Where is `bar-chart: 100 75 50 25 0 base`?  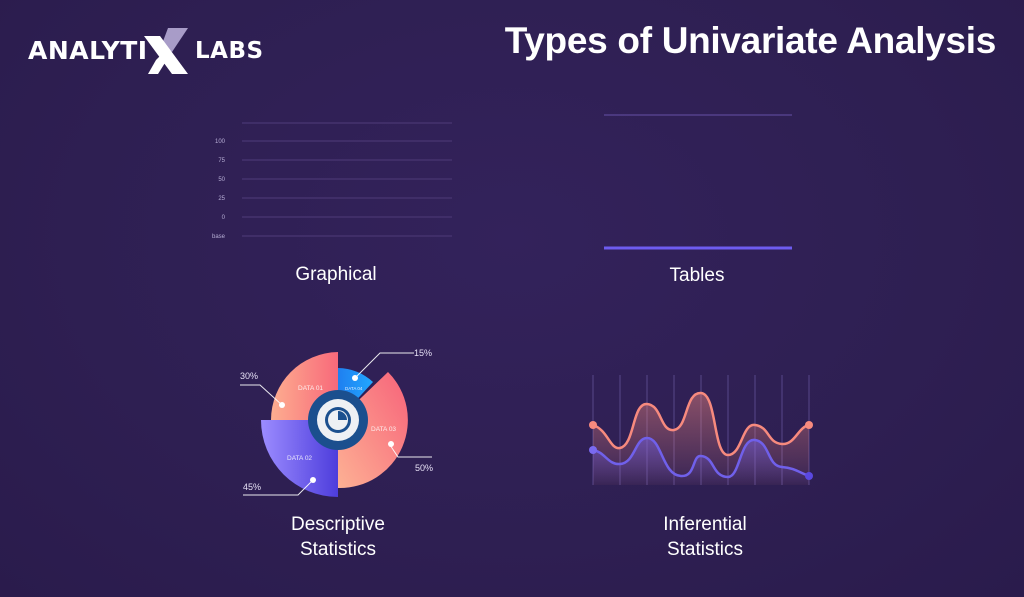 bar-chart: 100 75 50 25 0 base is located at coordinates (332, 181).